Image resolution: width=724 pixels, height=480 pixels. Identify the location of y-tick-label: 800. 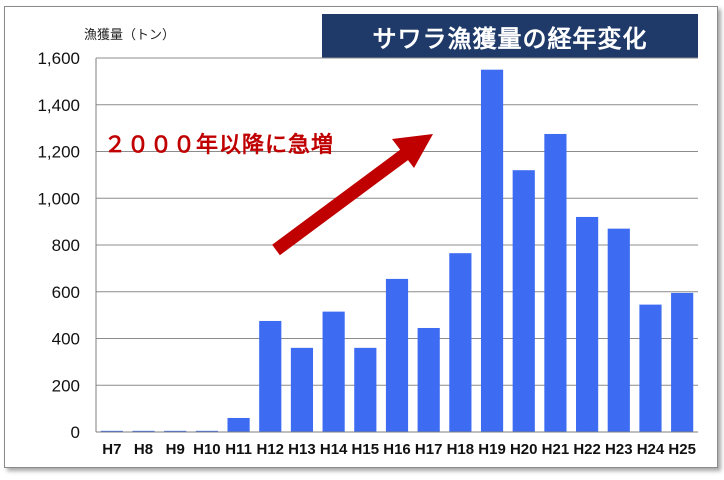
(66, 245).